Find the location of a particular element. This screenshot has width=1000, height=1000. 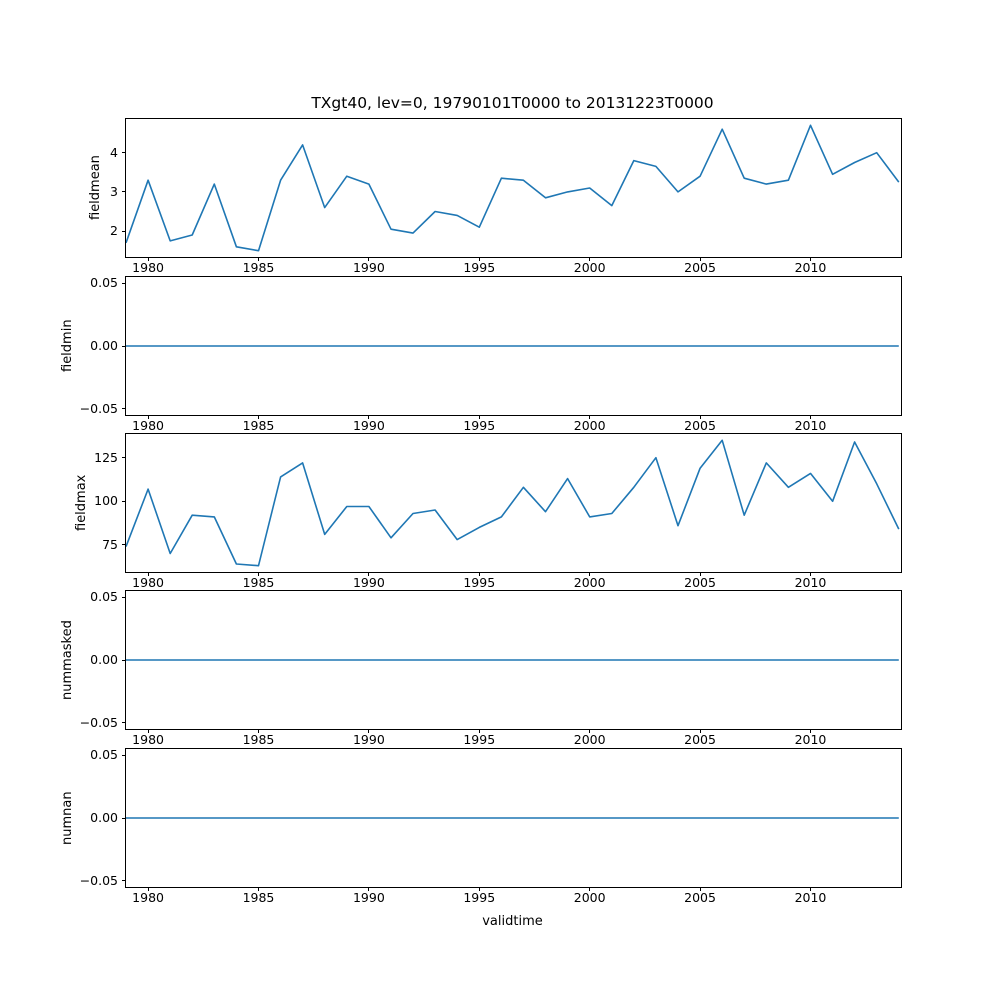

y-tick-label: 100 is located at coordinates (106, 501).